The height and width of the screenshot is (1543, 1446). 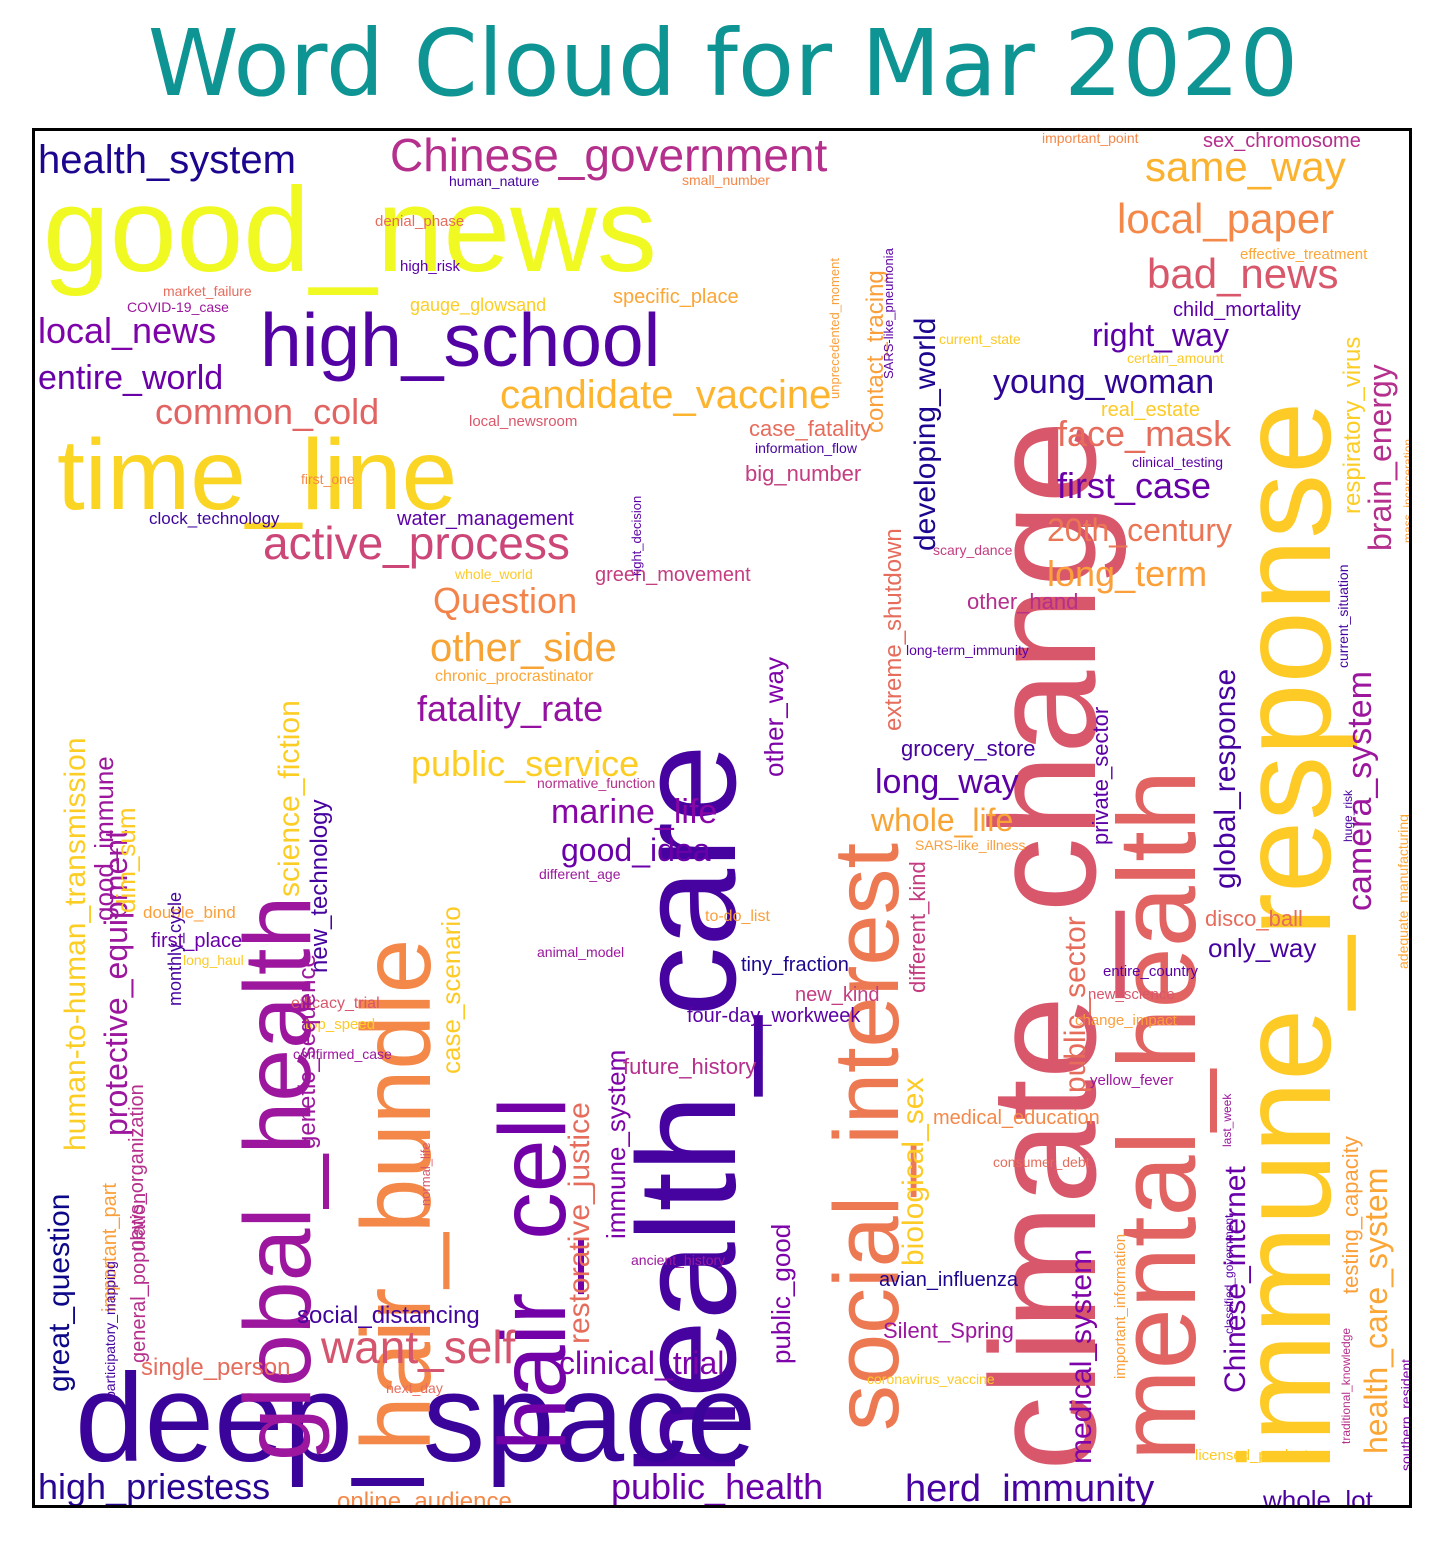 What do you see at coordinates (973, 550) in the screenshot?
I see `word-scary-dance: scary_dance` at bounding box center [973, 550].